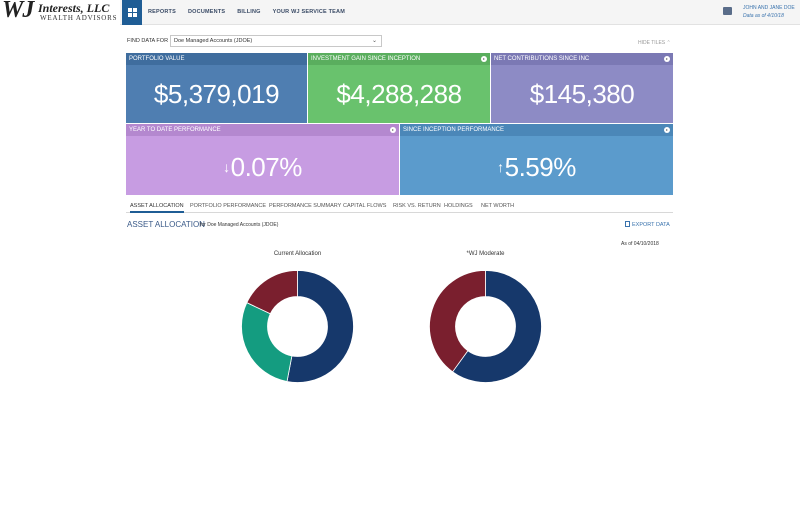 The image size is (800, 509). What do you see at coordinates (769, 8) in the screenshot?
I see `user-name: JOHN AND JANE DOE` at bounding box center [769, 8].